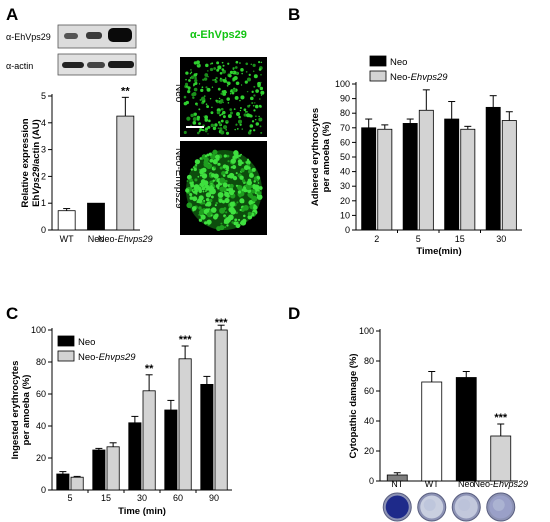 The height and width of the screenshot is (522, 550). What do you see at coordinates (19, 66) in the screenshot?
I see `blot-label-actin: α-actin` at bounding box center [19, 66].